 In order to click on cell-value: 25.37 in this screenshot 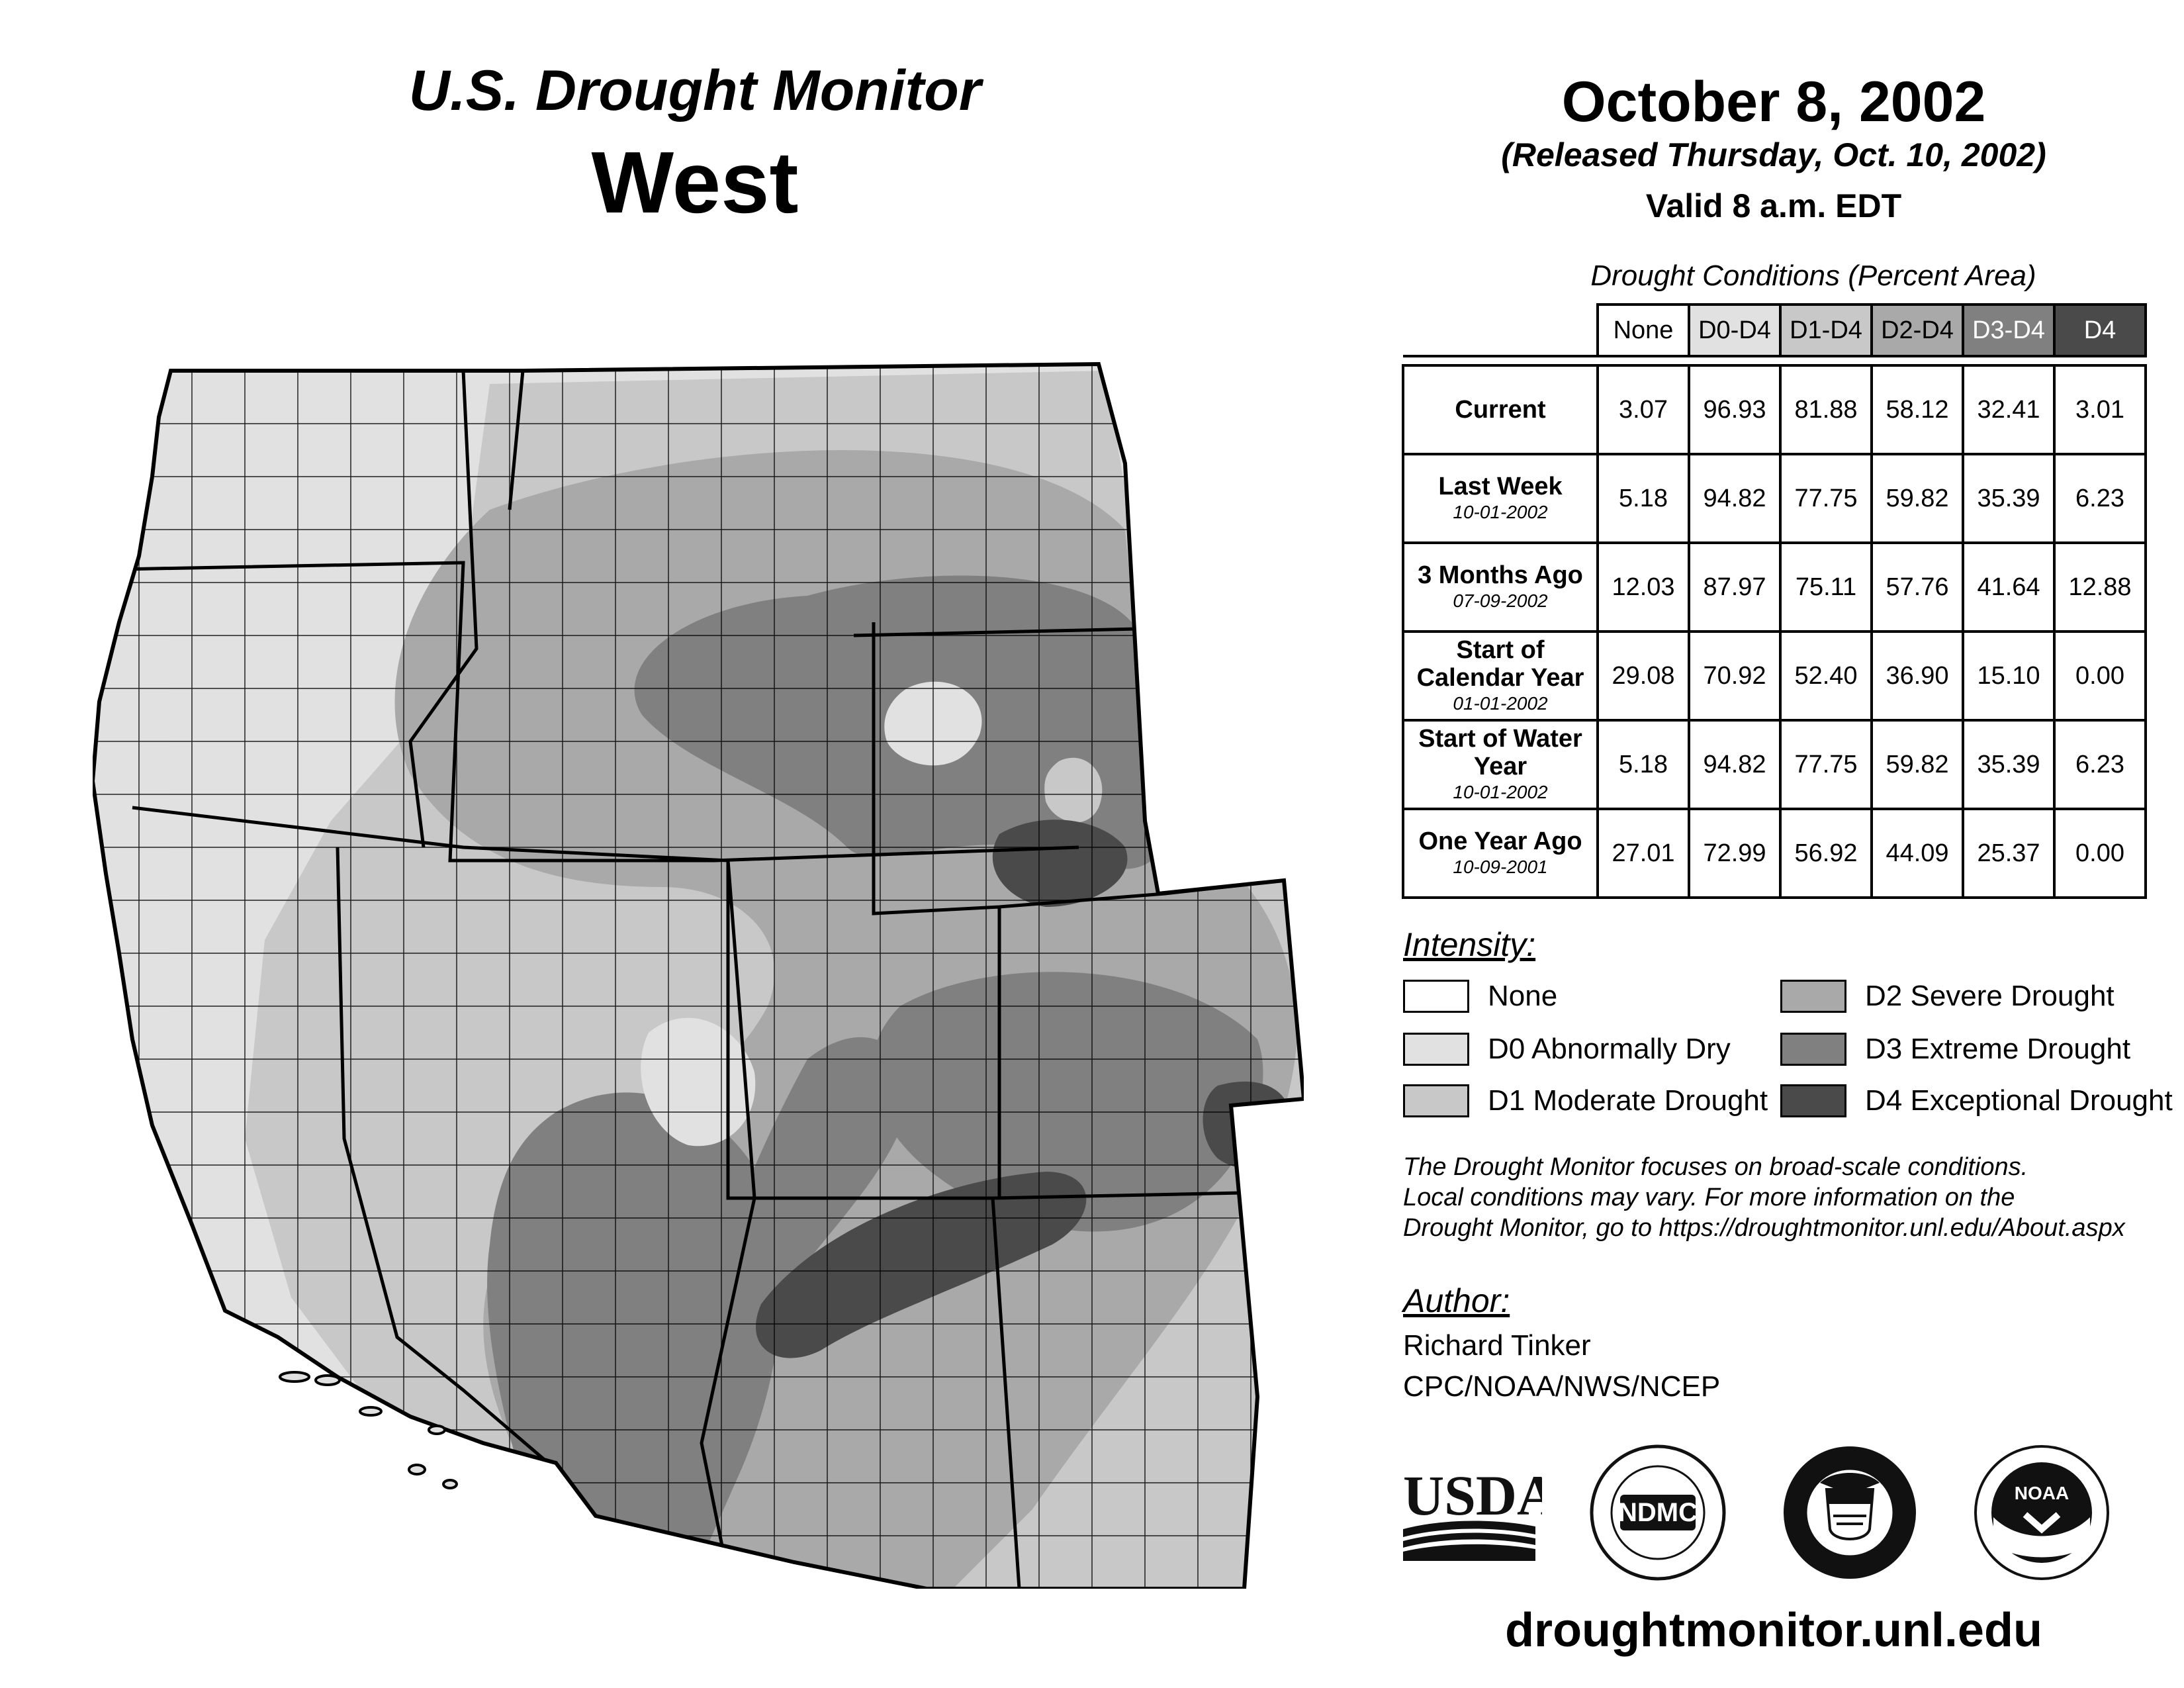, I will do `click(2009, 853)`.